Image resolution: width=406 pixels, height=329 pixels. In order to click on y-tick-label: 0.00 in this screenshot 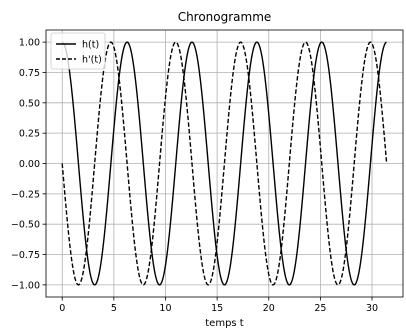, I will do `click(29, 164)`.